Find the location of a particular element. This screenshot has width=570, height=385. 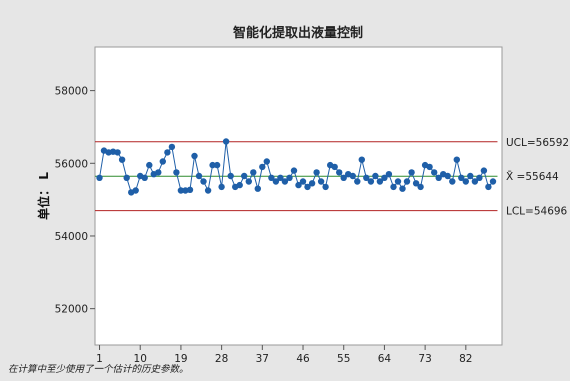

chart-title: 智能化提取出液量控制 is located at coordinates (298, 33).